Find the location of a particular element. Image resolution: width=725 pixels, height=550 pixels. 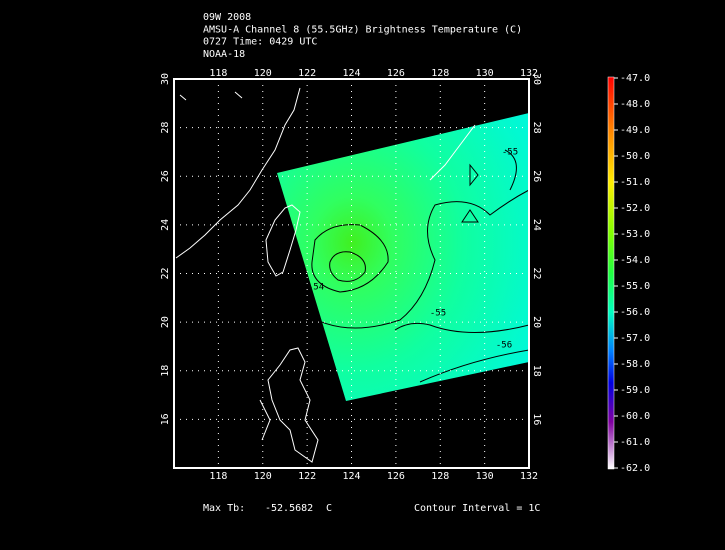

lat-label-left: 18 is located at coordinates (165, 371).